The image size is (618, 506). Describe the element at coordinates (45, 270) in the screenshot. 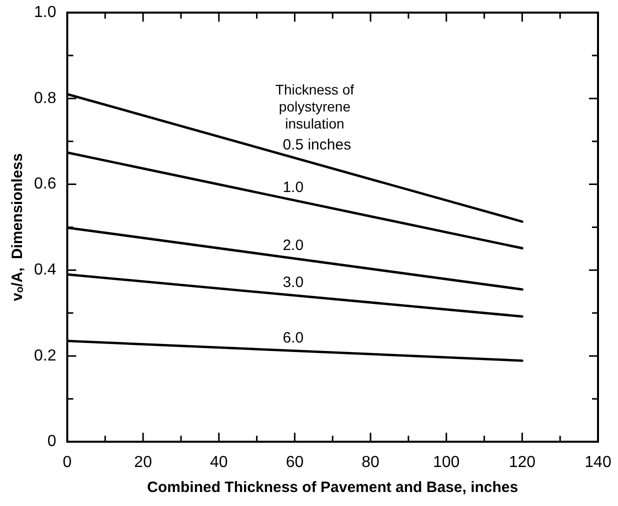

I see `y-tick-label: 0.4` at that location.